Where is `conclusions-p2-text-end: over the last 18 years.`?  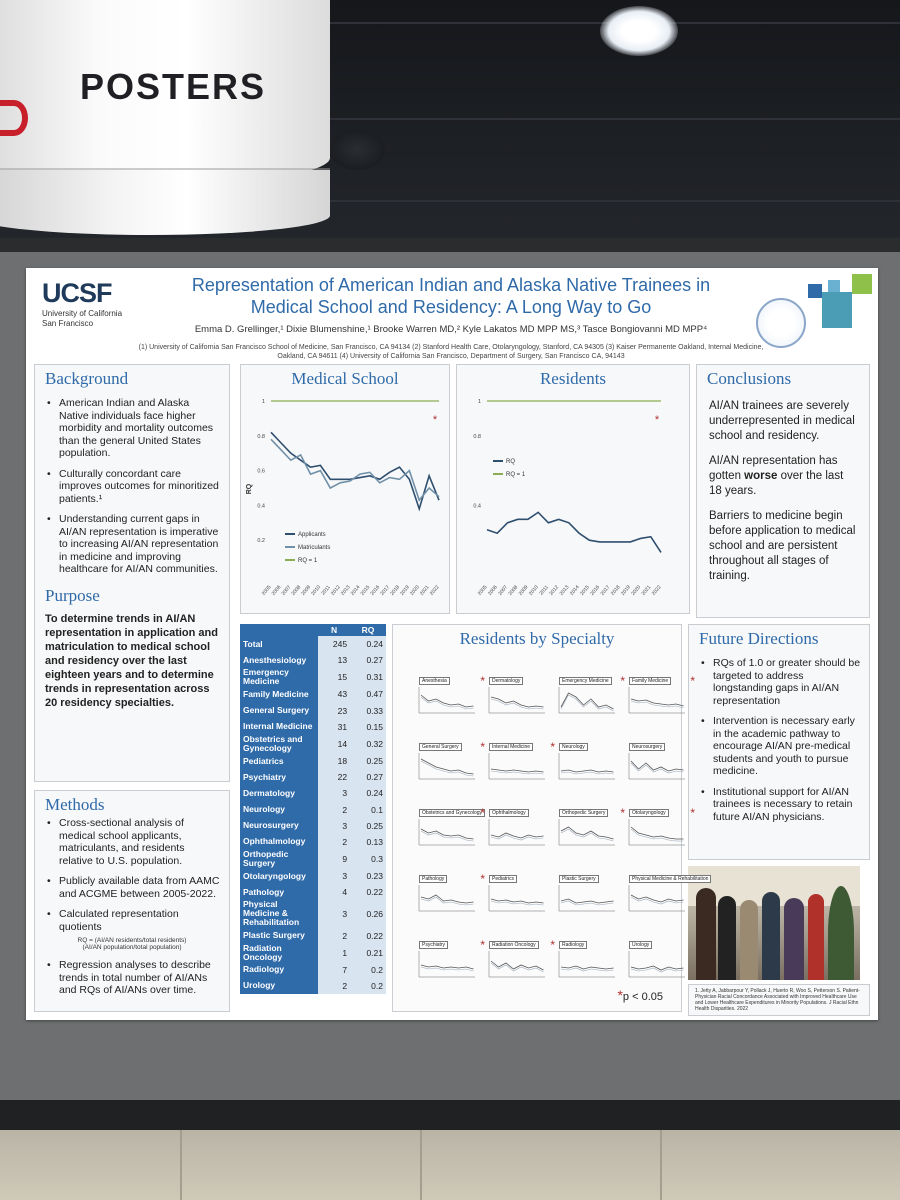 conclusions-p2-text-end: over the last 18 years. is located at coordinates (776, 483).